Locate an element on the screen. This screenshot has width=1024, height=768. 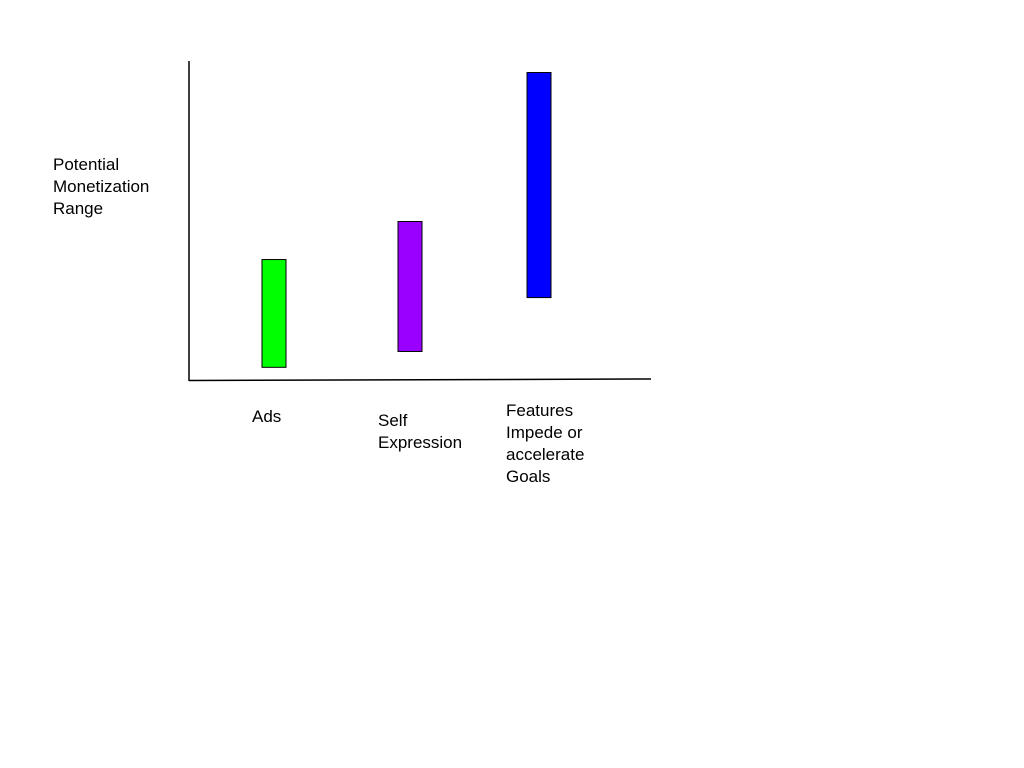
y-axis-label: Potential Monetization Range is located at coordinates (101, 186).